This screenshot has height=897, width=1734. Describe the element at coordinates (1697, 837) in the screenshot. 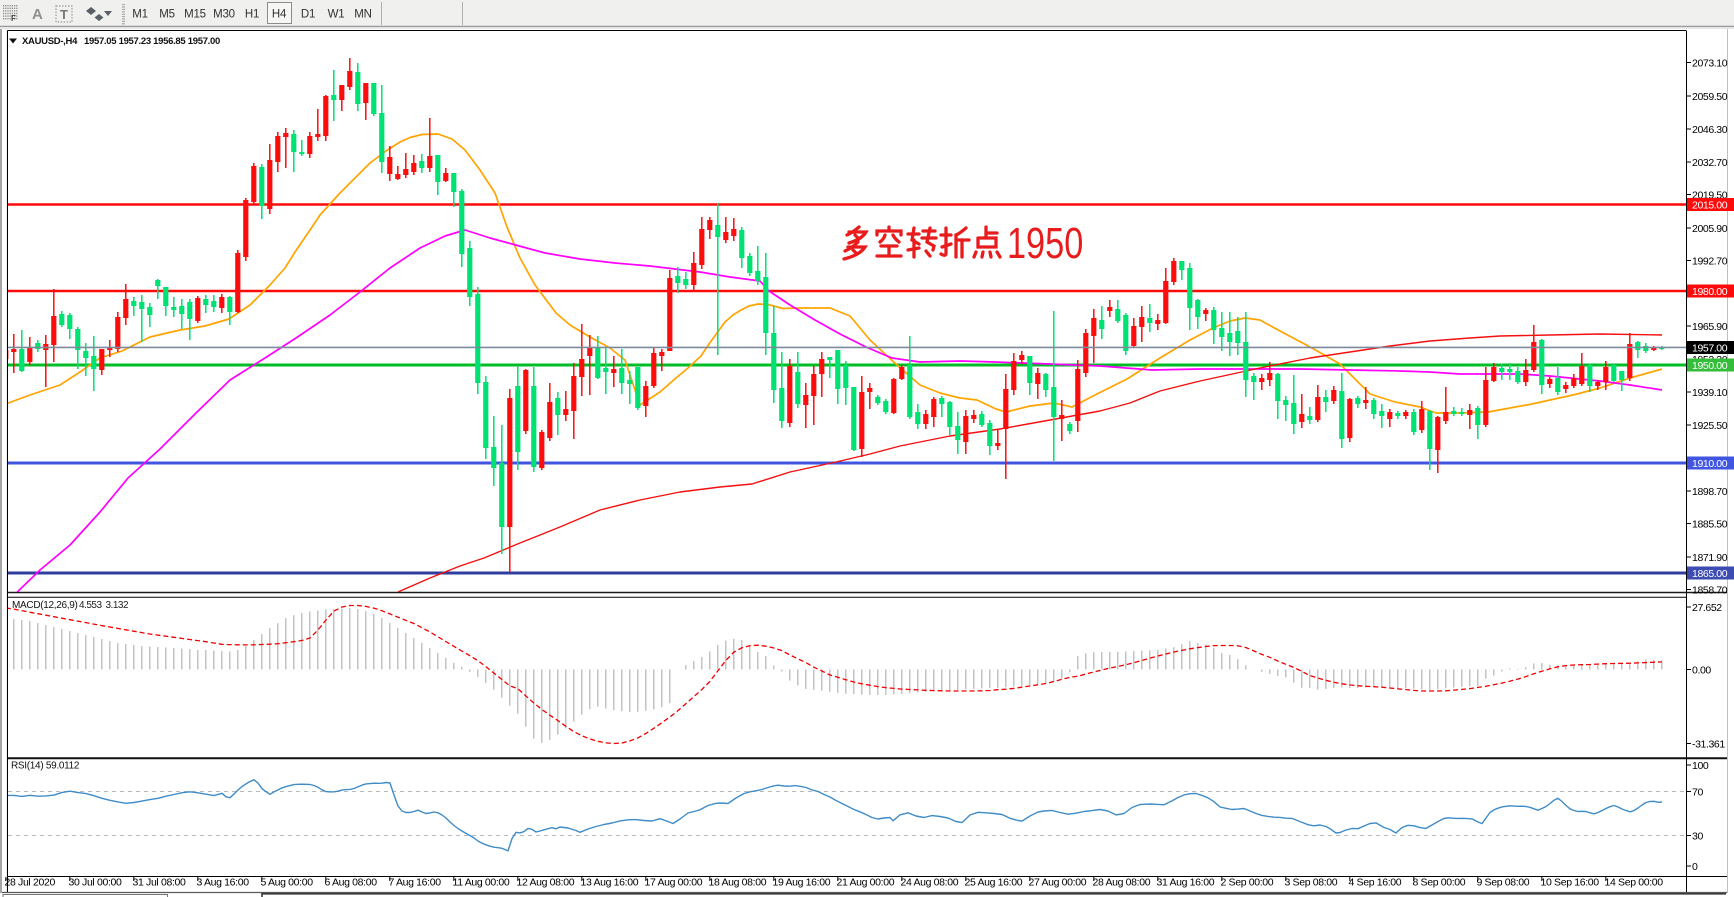

I see `svg-text: 30` at that location.